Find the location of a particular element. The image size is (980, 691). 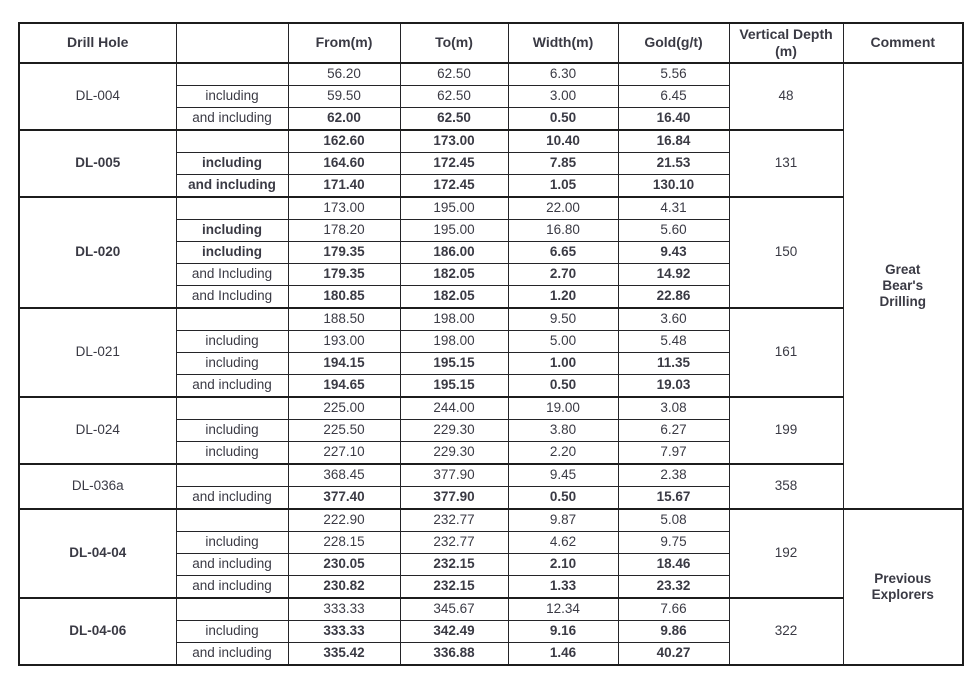

gold-cell: 16.40 is located at coordinates (673, 119).